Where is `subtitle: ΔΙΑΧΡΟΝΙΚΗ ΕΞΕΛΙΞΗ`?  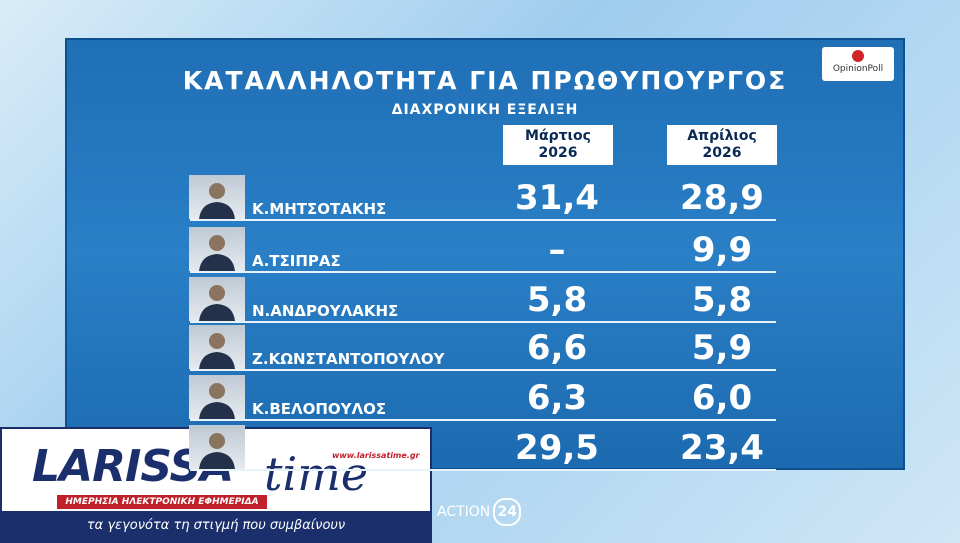
subtitle: ΔΙΑΧΡΟΝΙΚΗ ΕΞΕΛΙΞΗ is located at coordinates (485, 110).